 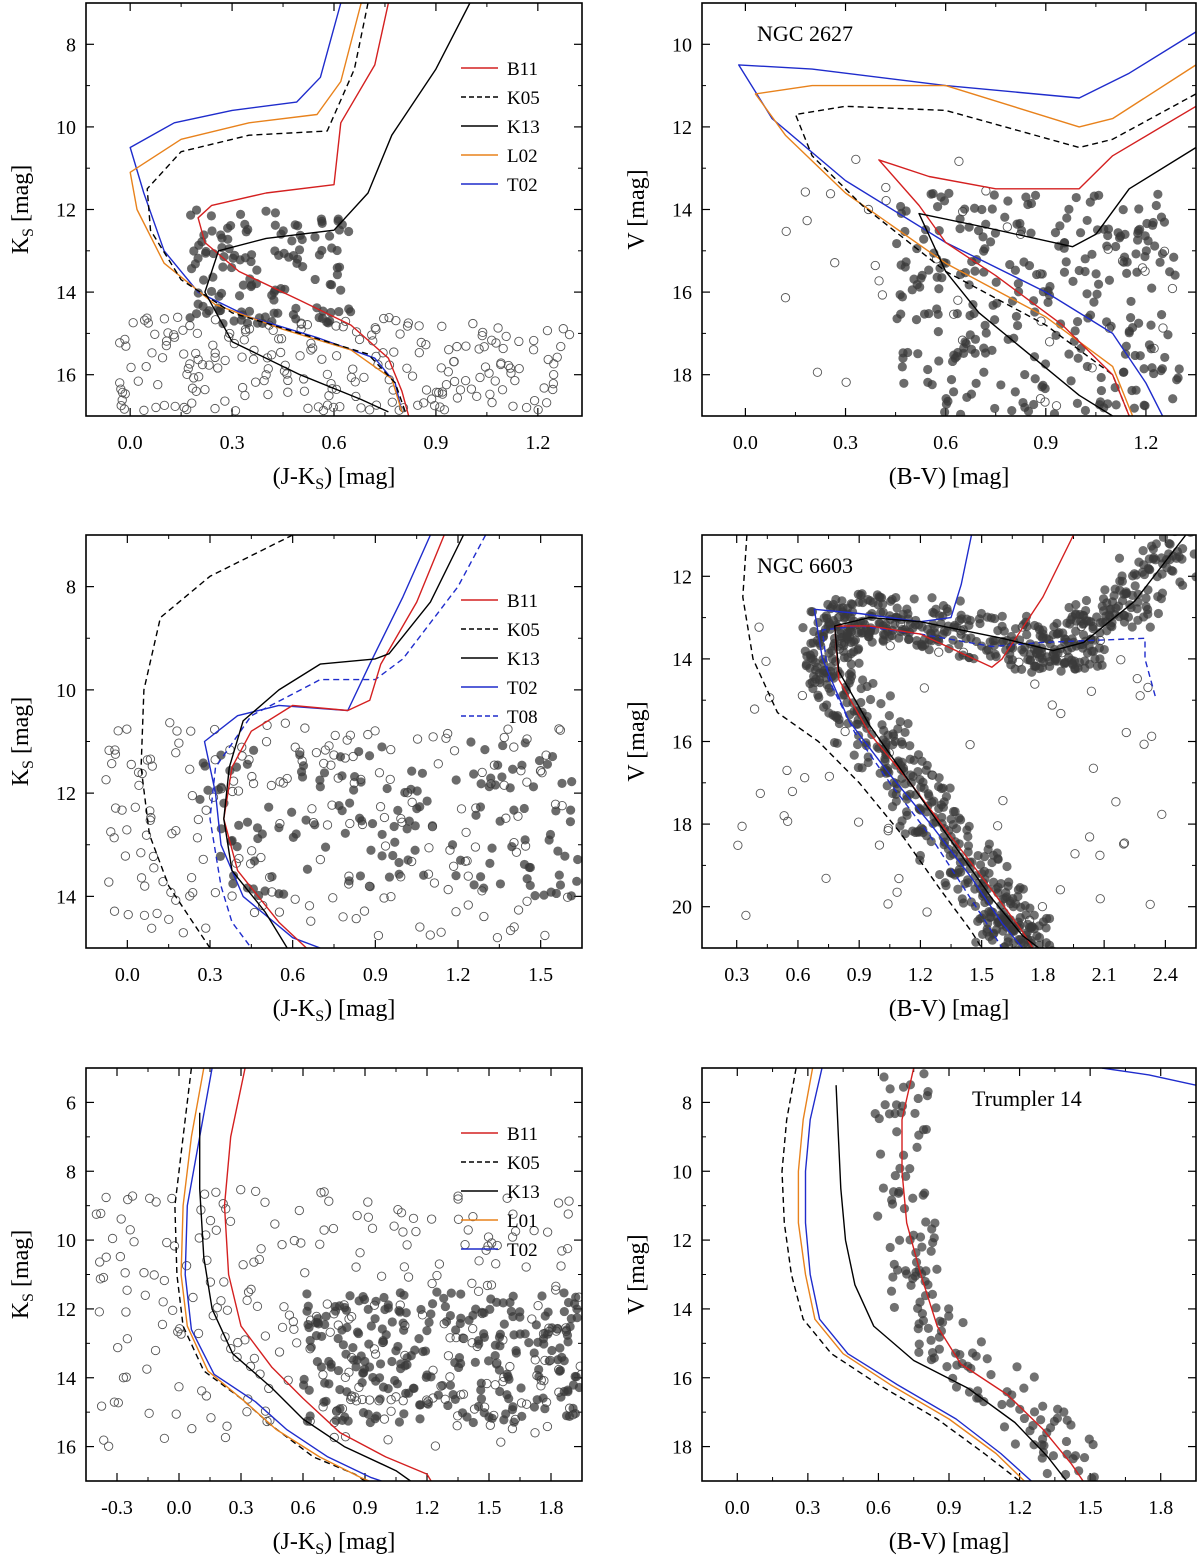 I want to click on y-tick-label: 8, so click(x=71, y=588).